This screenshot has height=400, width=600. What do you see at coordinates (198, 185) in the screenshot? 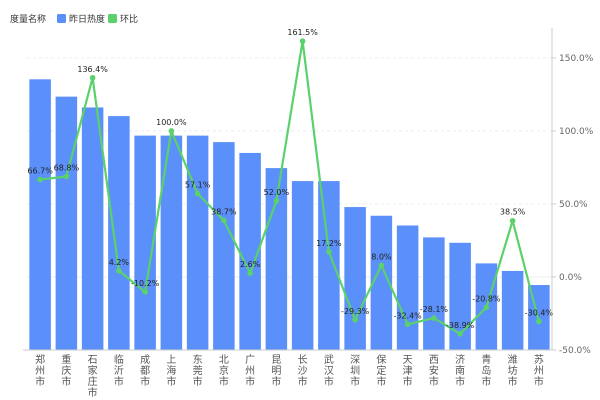
I see `data-label: 57.1%` at bounding box center [198, 185].